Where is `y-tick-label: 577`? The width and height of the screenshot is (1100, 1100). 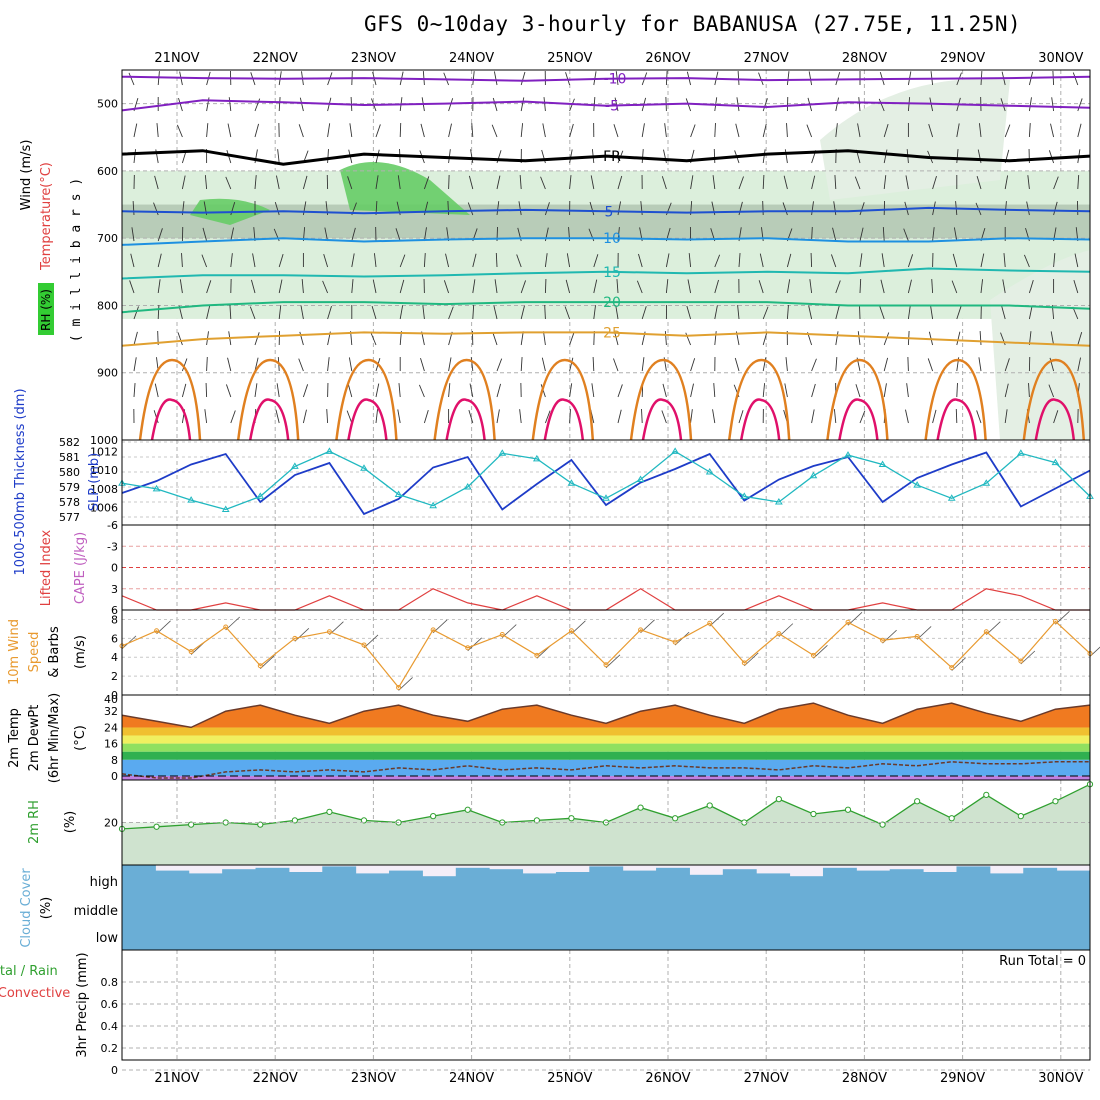 y-tick-label: 577 is located at coordinates (69, 517).